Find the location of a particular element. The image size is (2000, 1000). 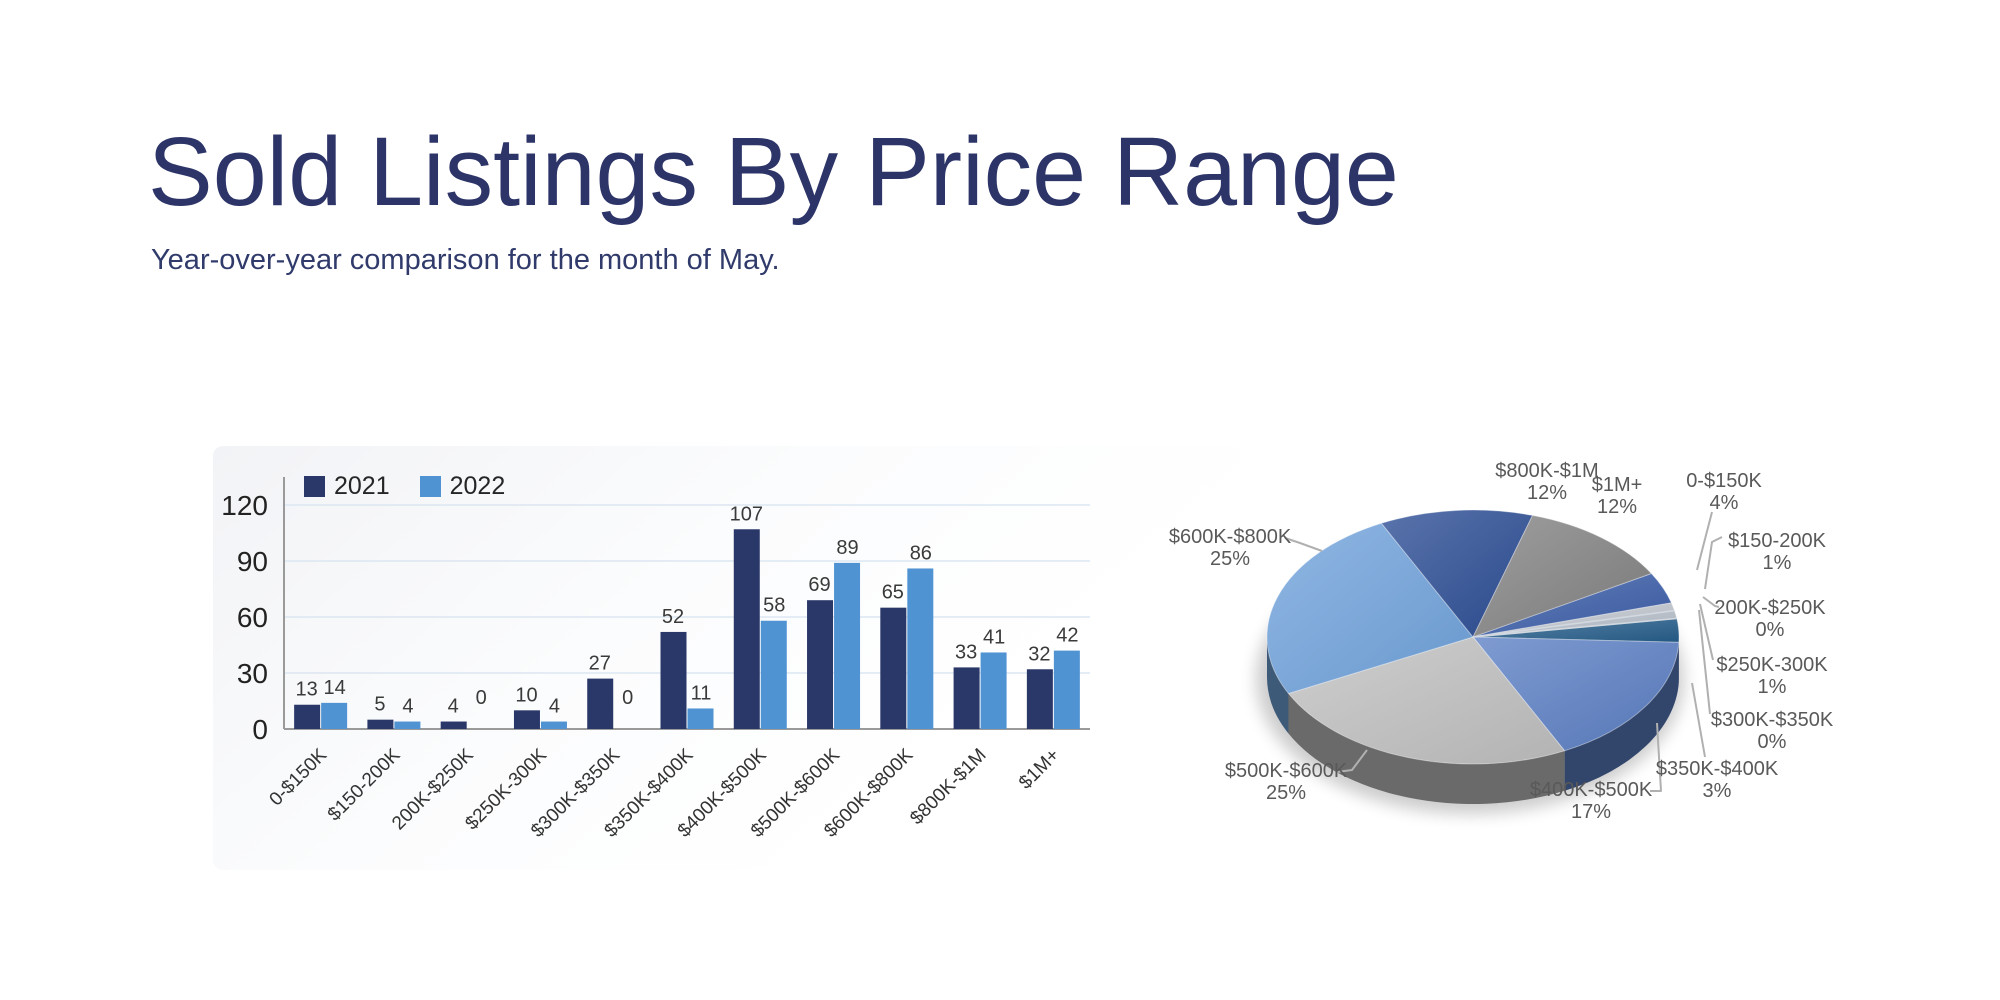

legend-item-2022: 2022 is located at coordinates (462, 486).